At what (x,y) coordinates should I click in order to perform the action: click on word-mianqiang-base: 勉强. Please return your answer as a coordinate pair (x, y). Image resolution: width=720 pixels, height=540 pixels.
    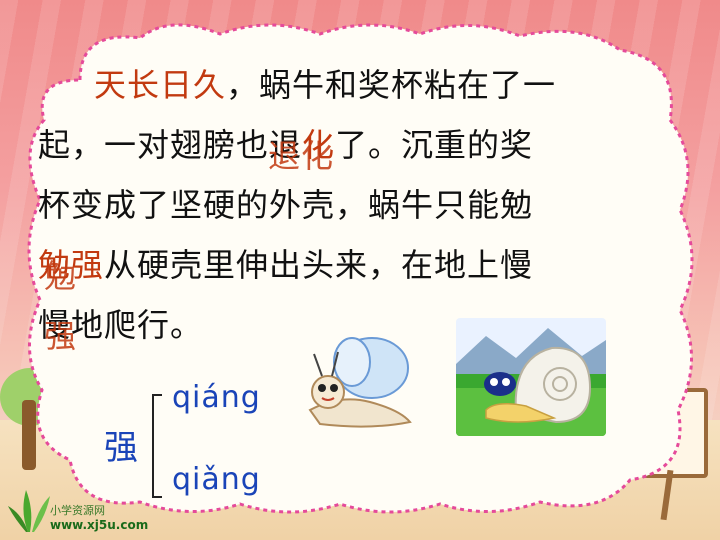
    Looking at the image, I should click on (71, 265).